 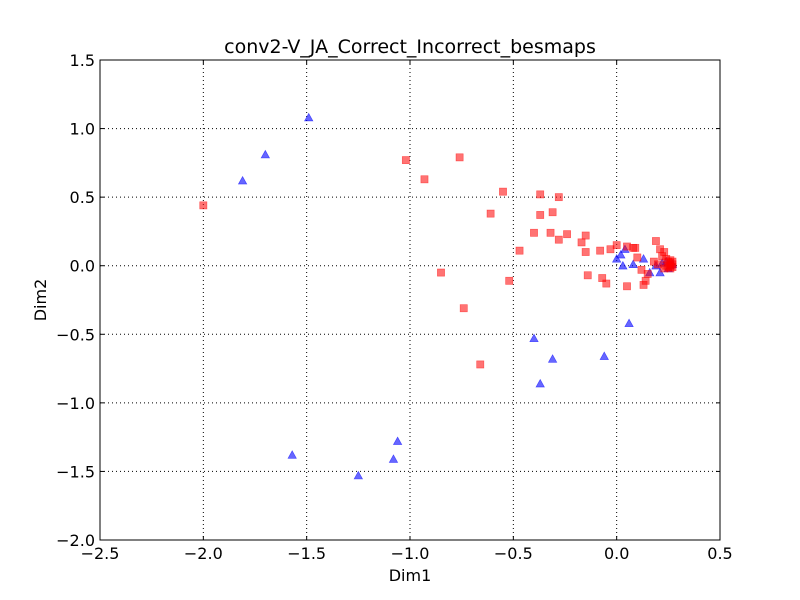 What do you see at coordinates (410, 47) in the screenshot?
I see `chart-title: conv2-V_JA_Correct_Incorrect_besmaps` at bounding box center [410, 47].